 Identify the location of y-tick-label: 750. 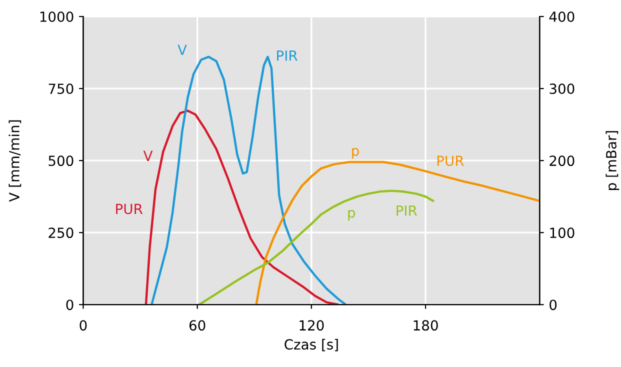
(61, 89).